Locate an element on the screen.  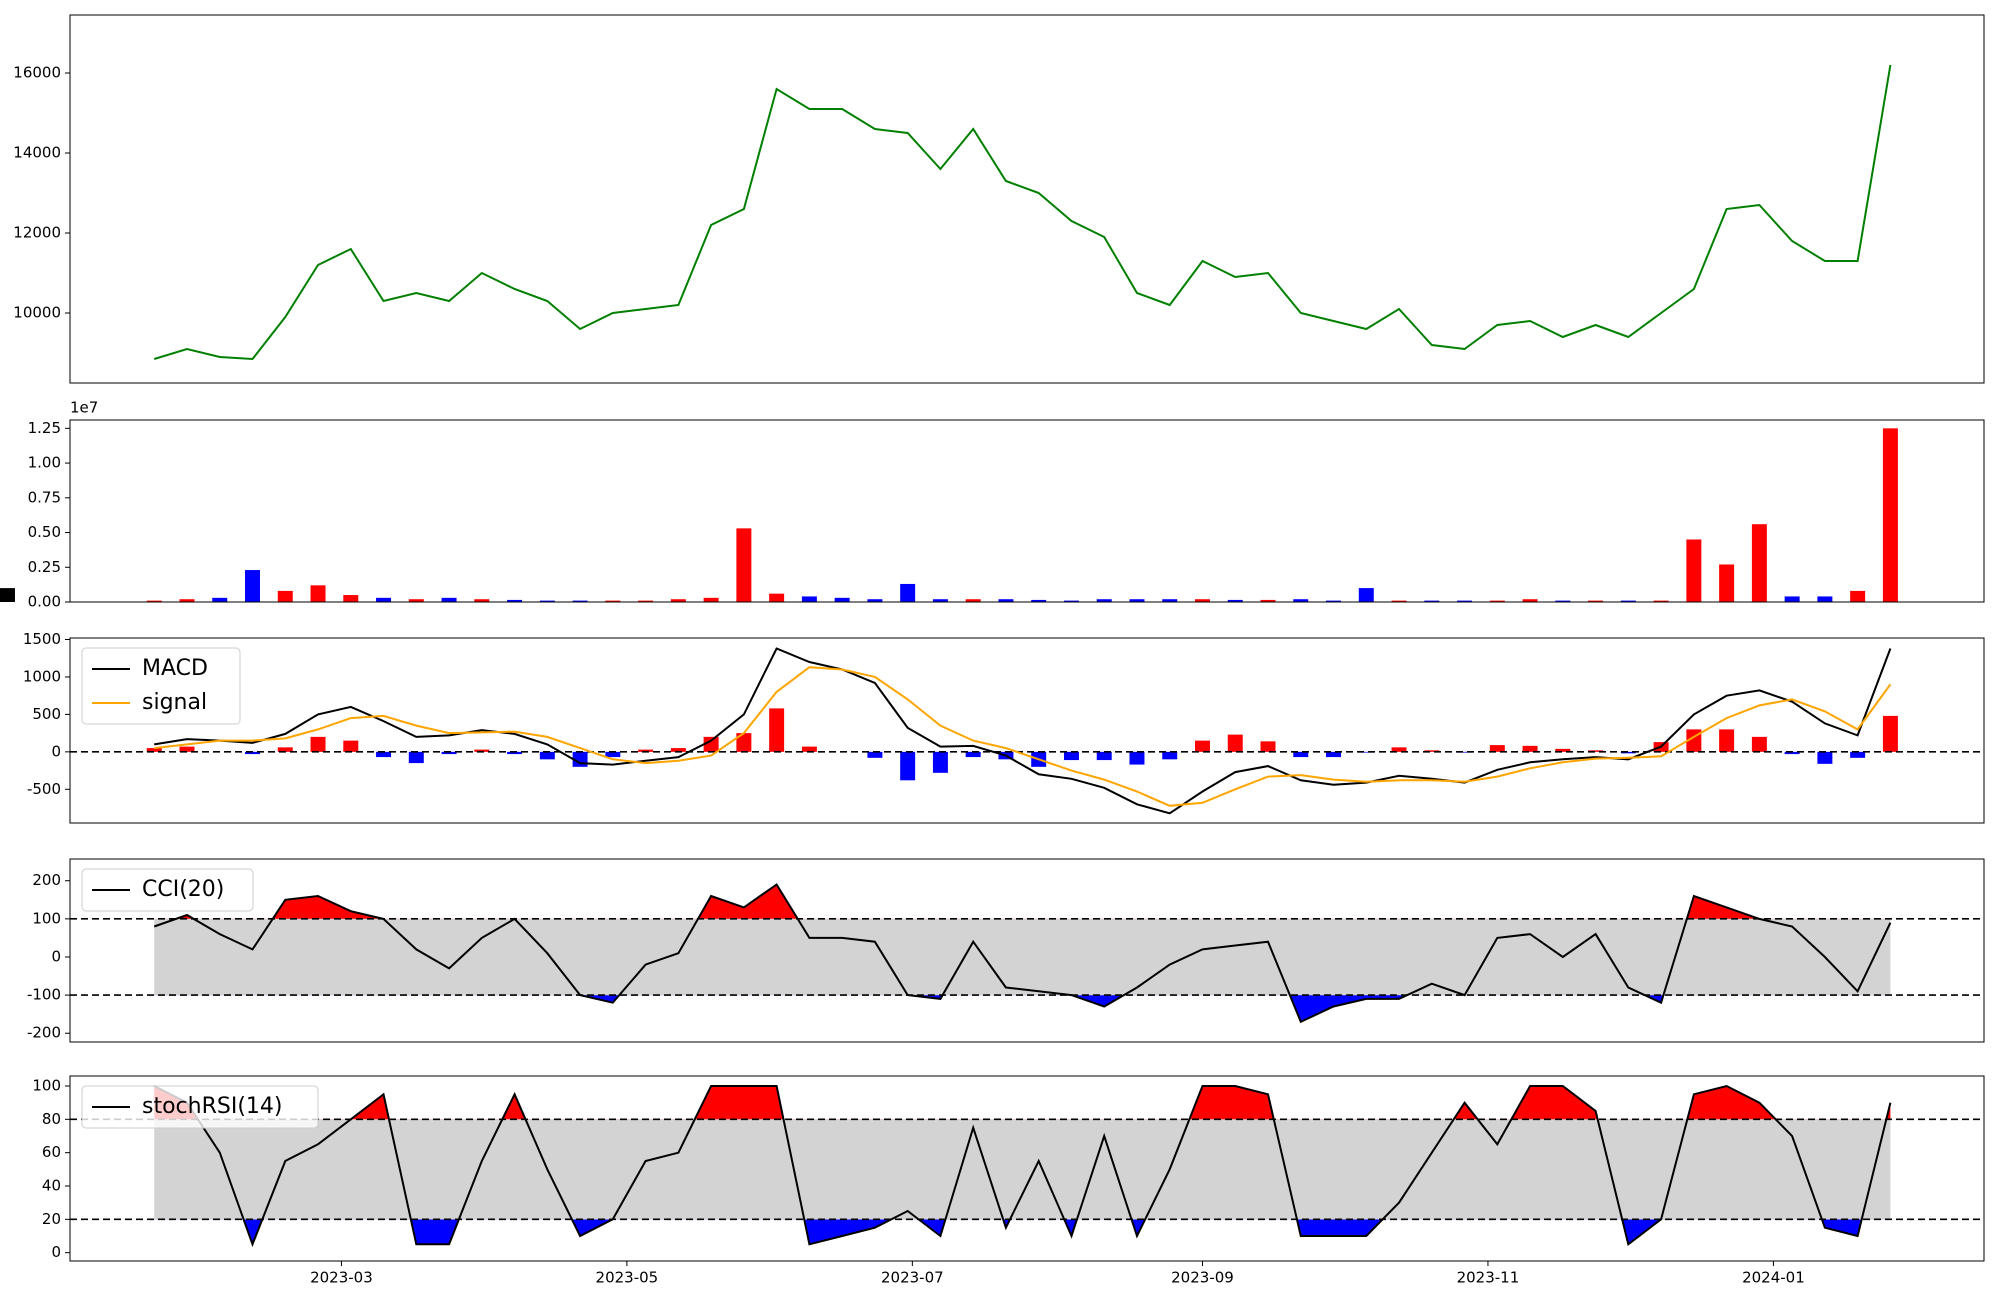
y-tick-label: 16000 is located at coordinates (37, 73).